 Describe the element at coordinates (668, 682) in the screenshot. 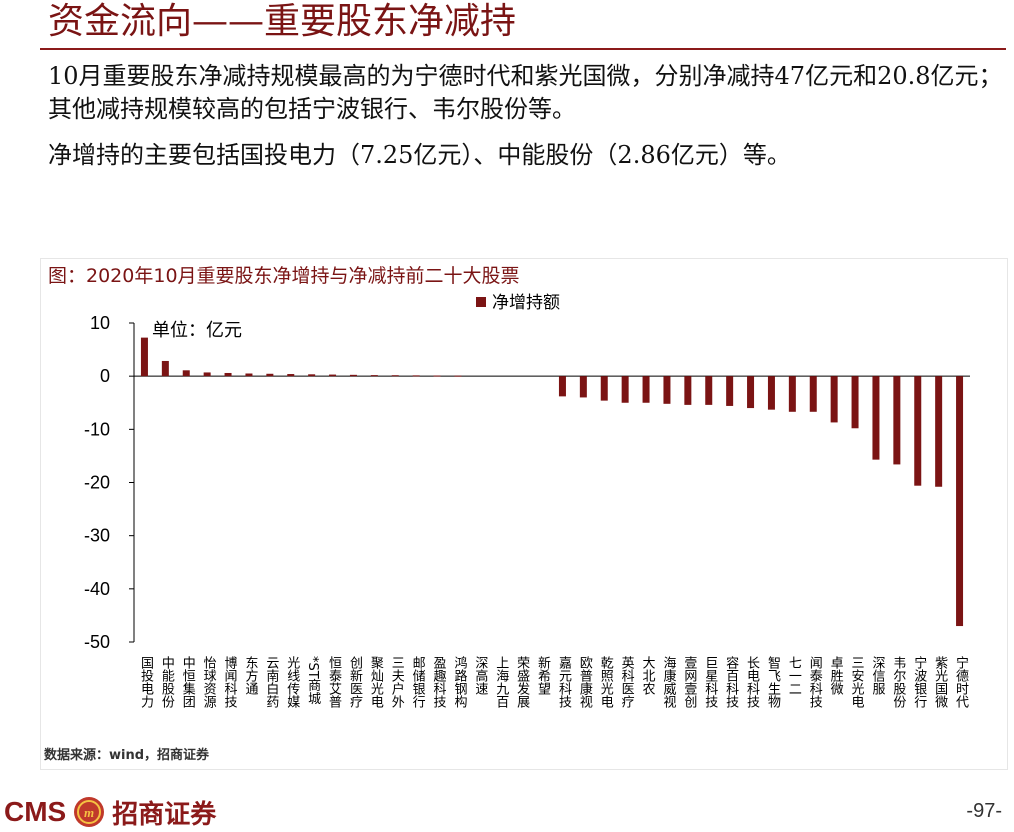

I see `category-label: 海康威视` at that location.